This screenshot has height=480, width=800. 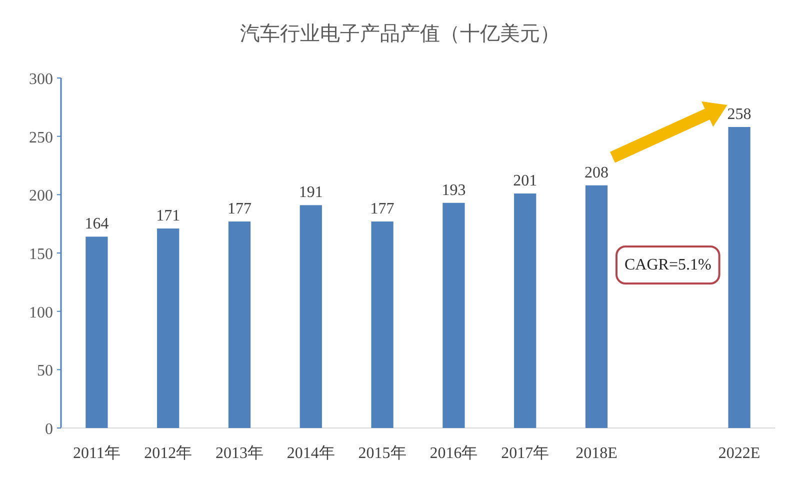 What do you see at coordinates (739, 453) in the screenshot?
I see `x-tick-label: 2022E` at bounding box center [739, 453].